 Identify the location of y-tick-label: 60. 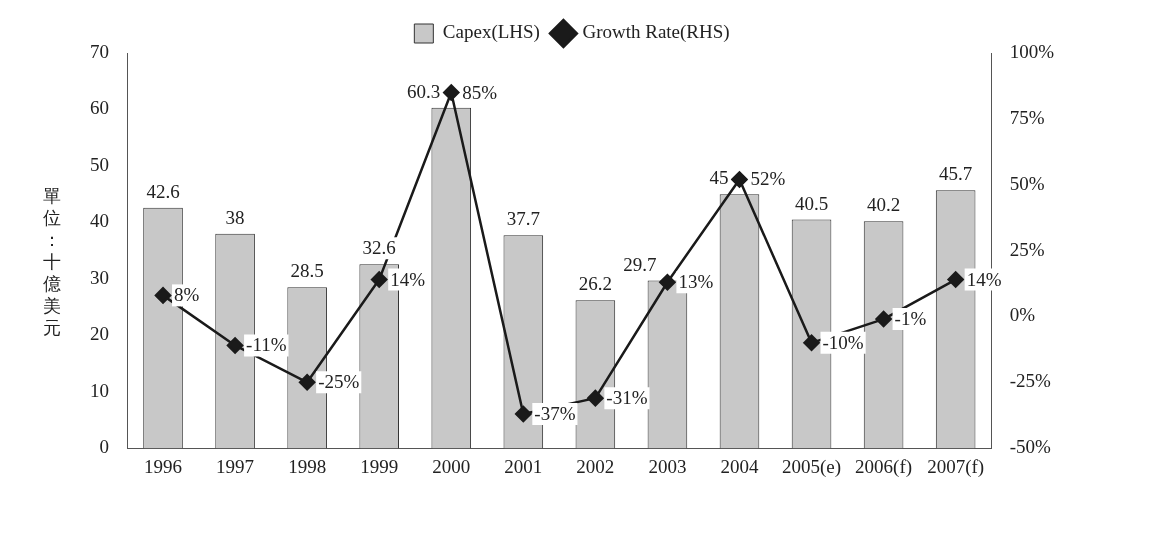
(99, 108).